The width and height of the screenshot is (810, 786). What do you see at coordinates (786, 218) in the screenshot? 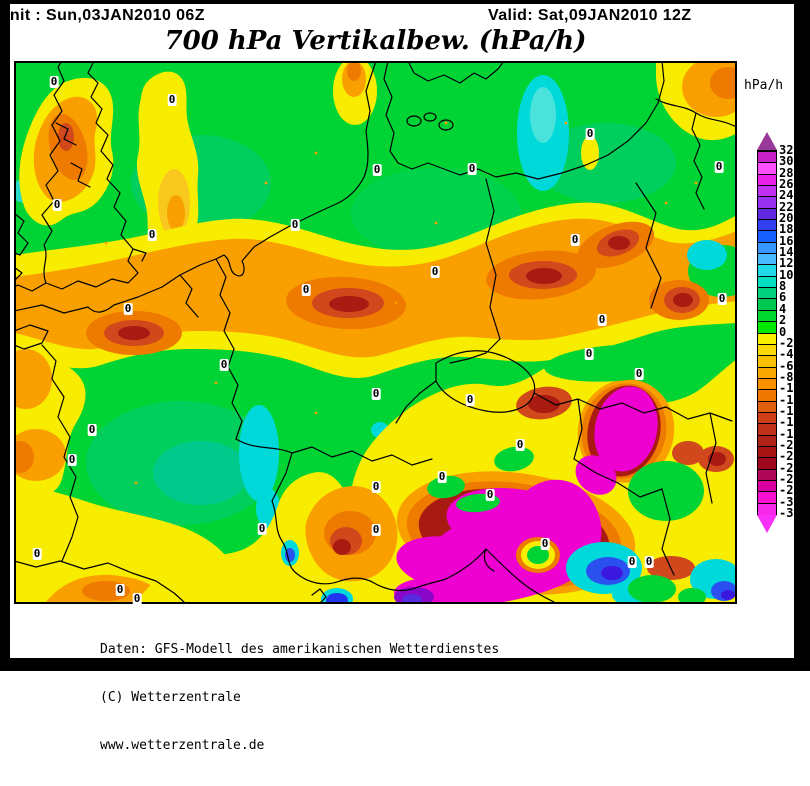
I see `colorbar-tick-label: 20` at bounding box center [786, 218].